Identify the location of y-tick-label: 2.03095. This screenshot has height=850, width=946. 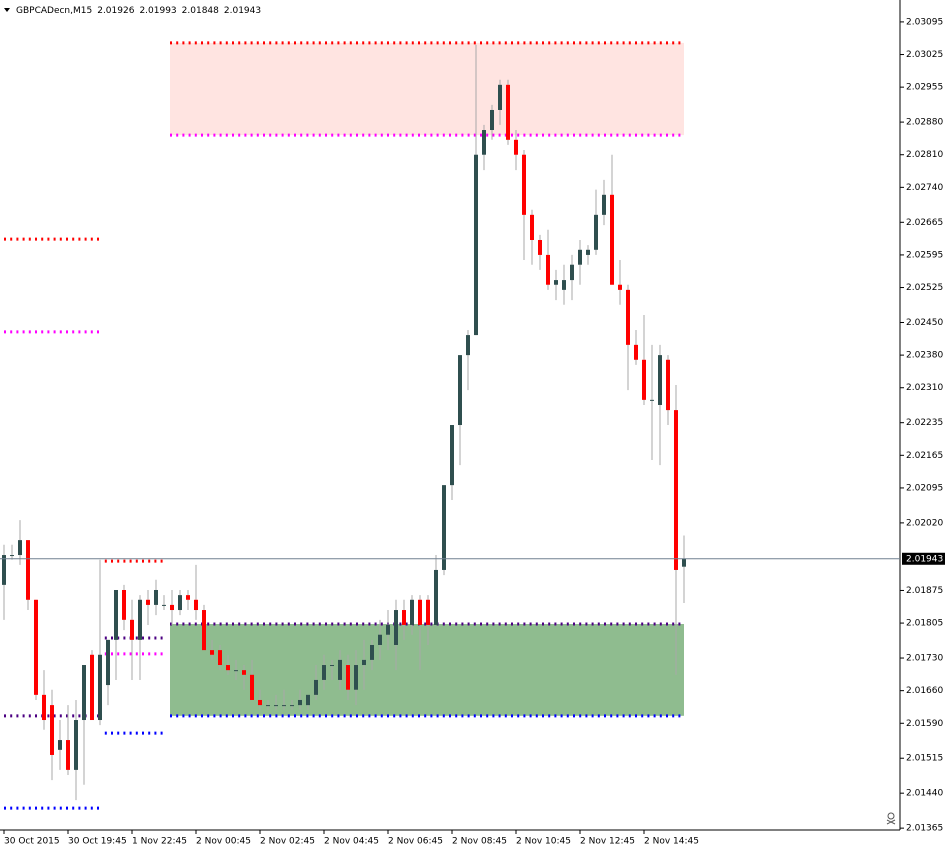
(924, 22).